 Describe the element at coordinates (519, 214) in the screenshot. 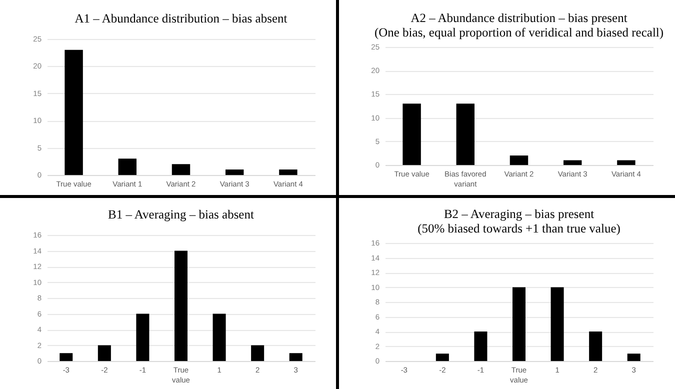

I see `chart-title: B2 – Averaging – bias present` at that location.